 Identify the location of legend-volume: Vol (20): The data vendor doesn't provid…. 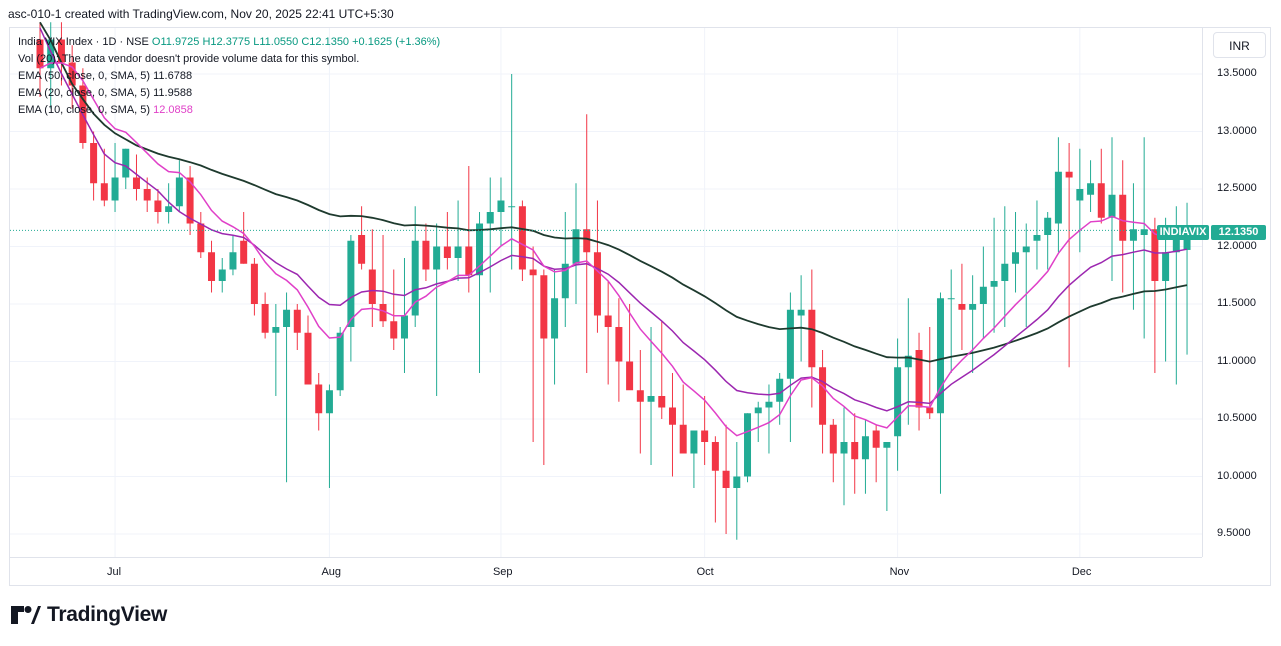
(189, 59).